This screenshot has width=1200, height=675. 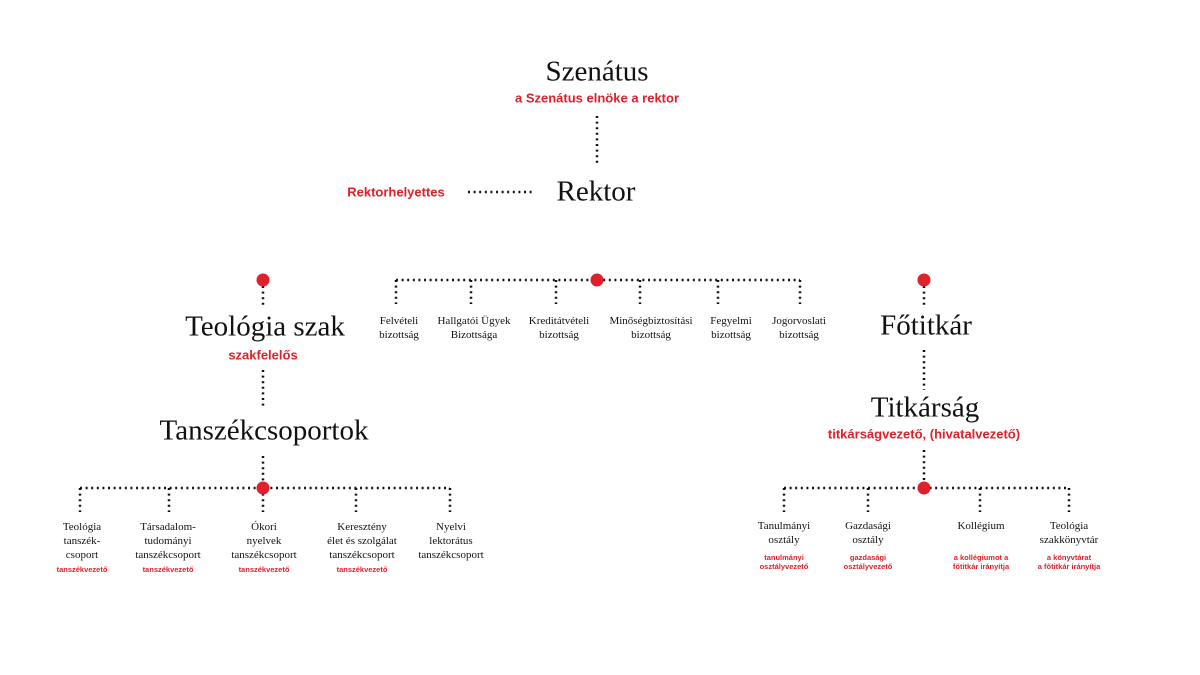 I want to click on secretary-general-title: Főtitkár, so click(x=926, y=325).